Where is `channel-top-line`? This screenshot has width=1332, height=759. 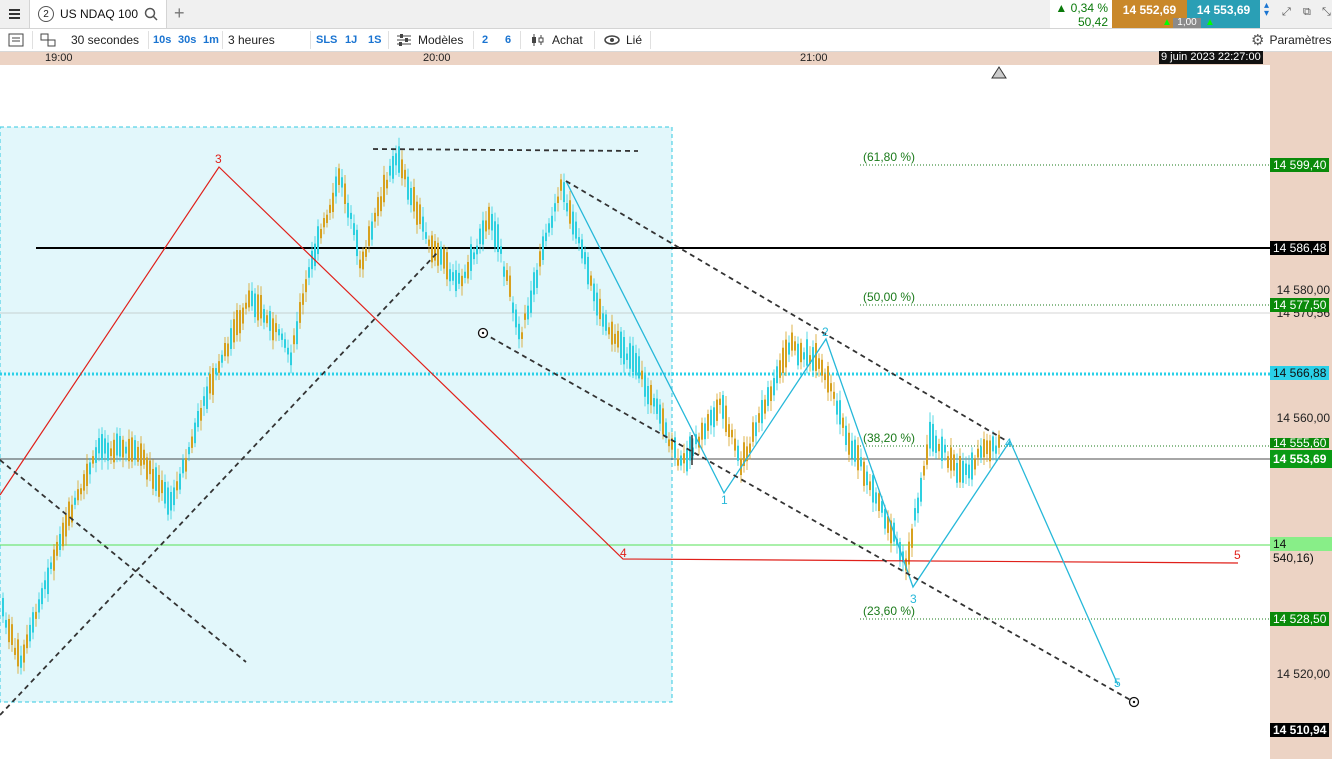
channel-top-line is located at coordinates (785, 310).